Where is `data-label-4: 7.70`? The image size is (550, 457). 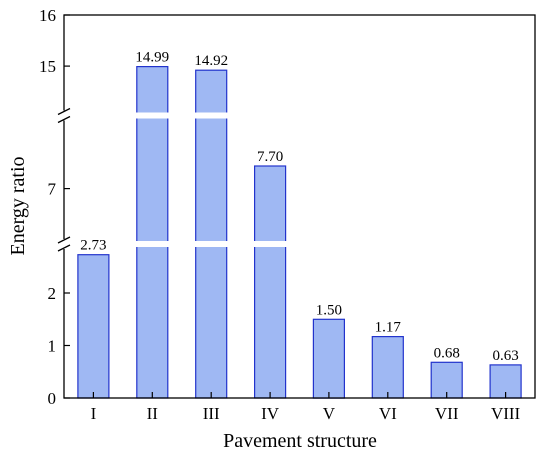
data-label-4: 7.70 is located at coordinates (270, 157).